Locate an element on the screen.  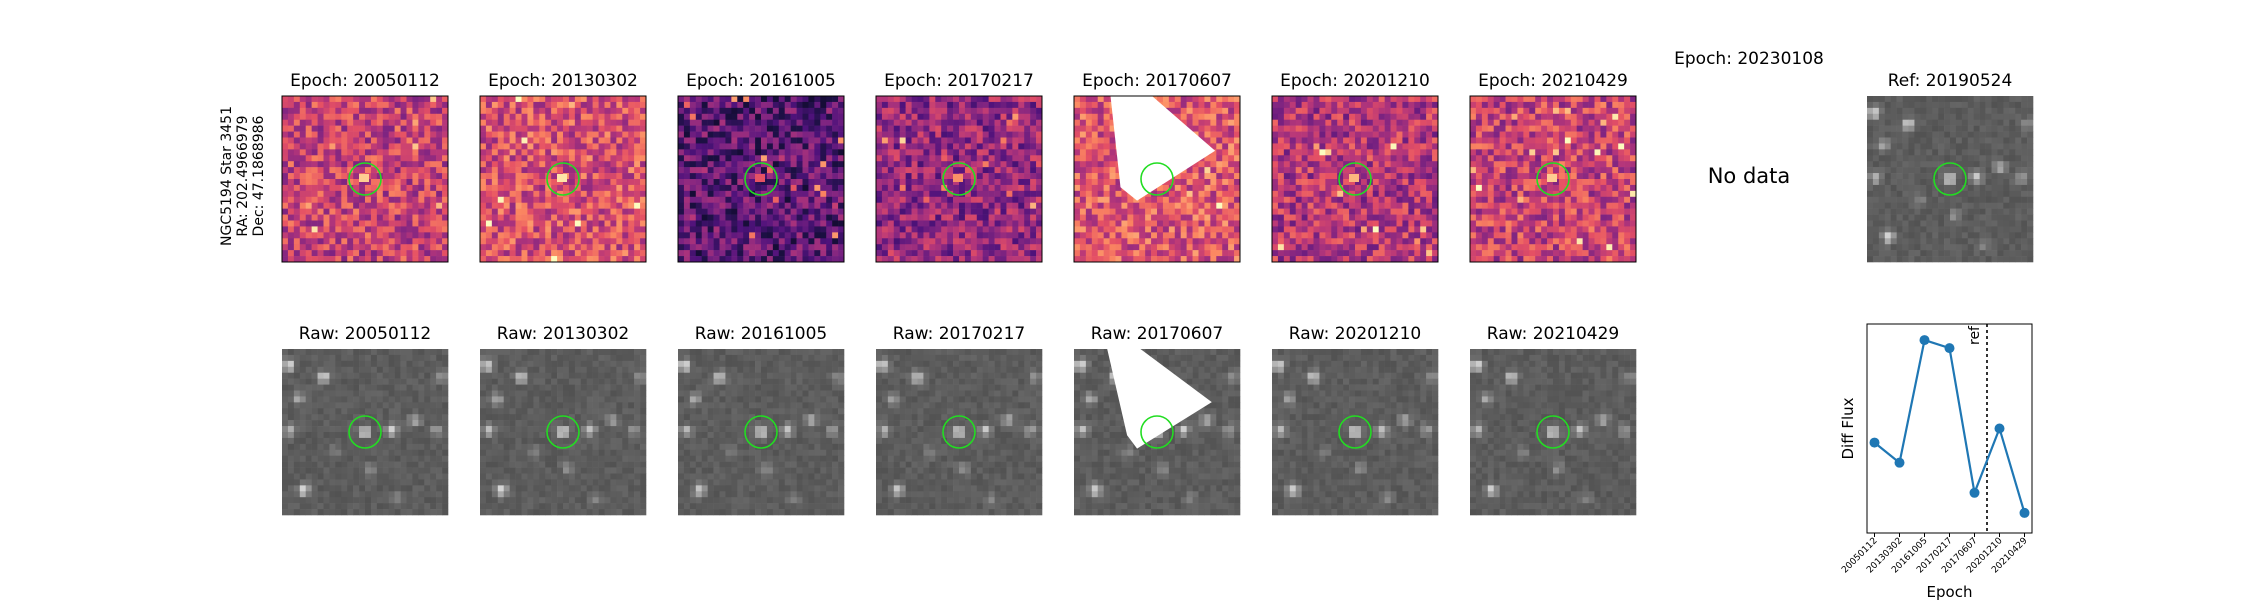
x-axis-label: Epoch is located at coordinates (1950, 591).